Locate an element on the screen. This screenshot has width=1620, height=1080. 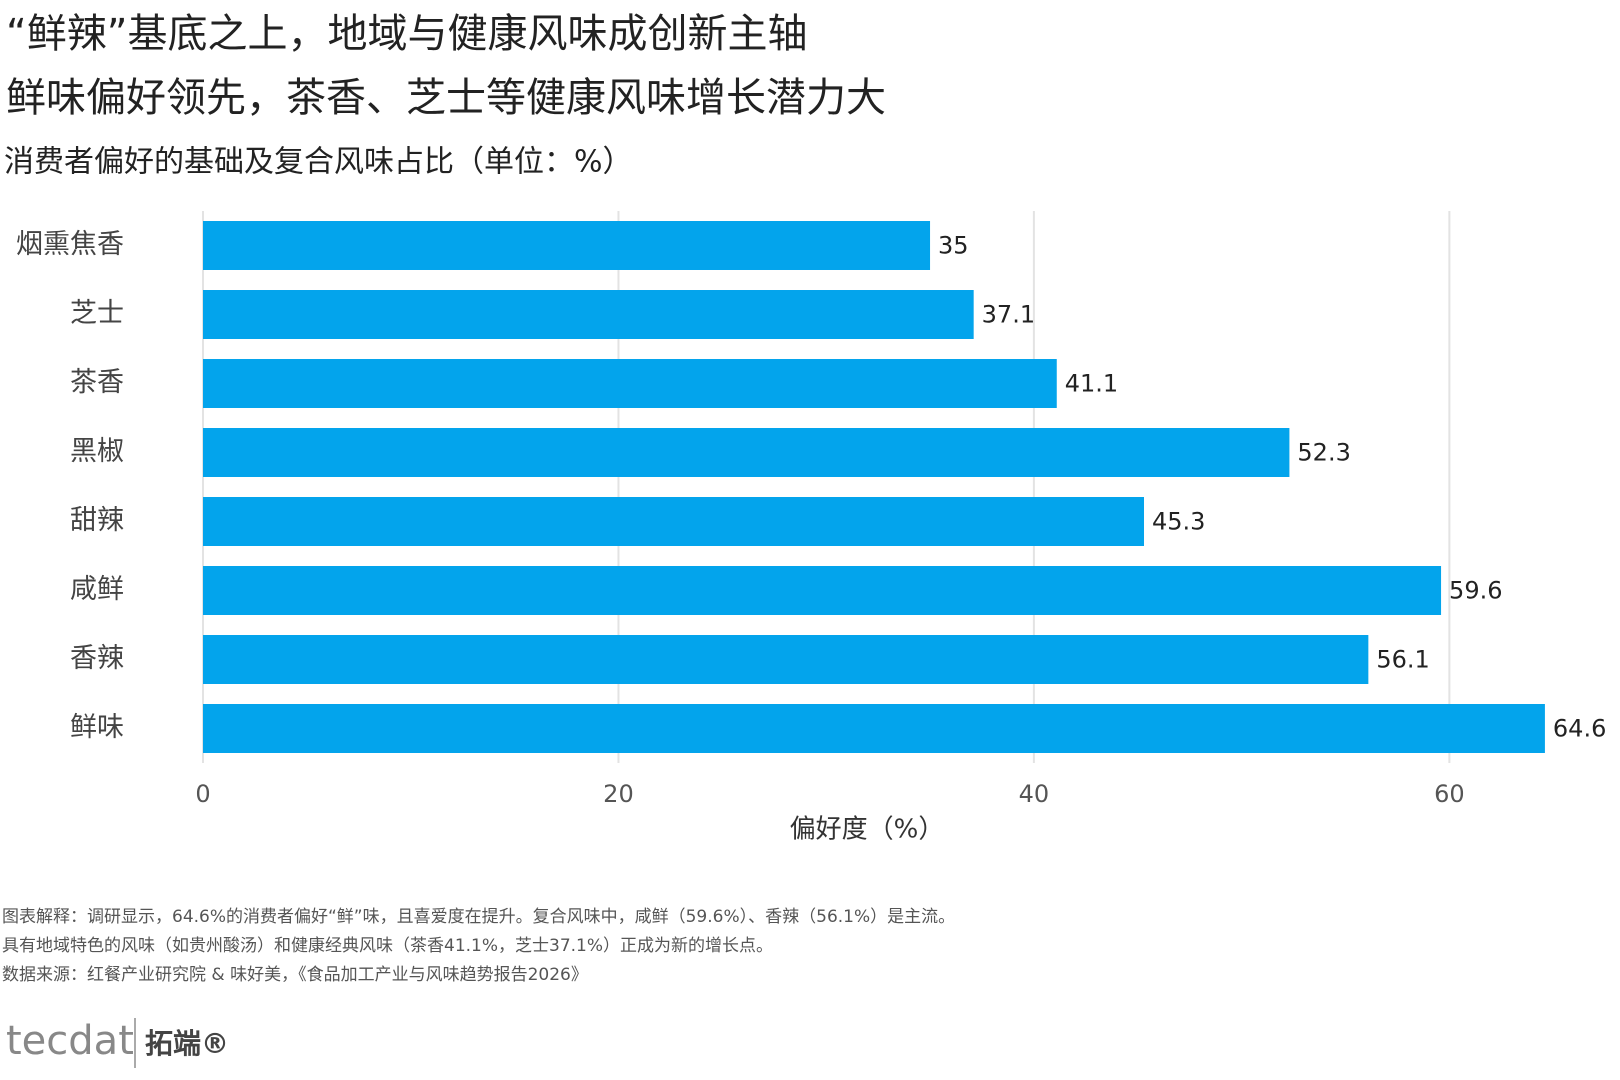
y-tick-label: 黑椒 is located at coordinates (97, 451).